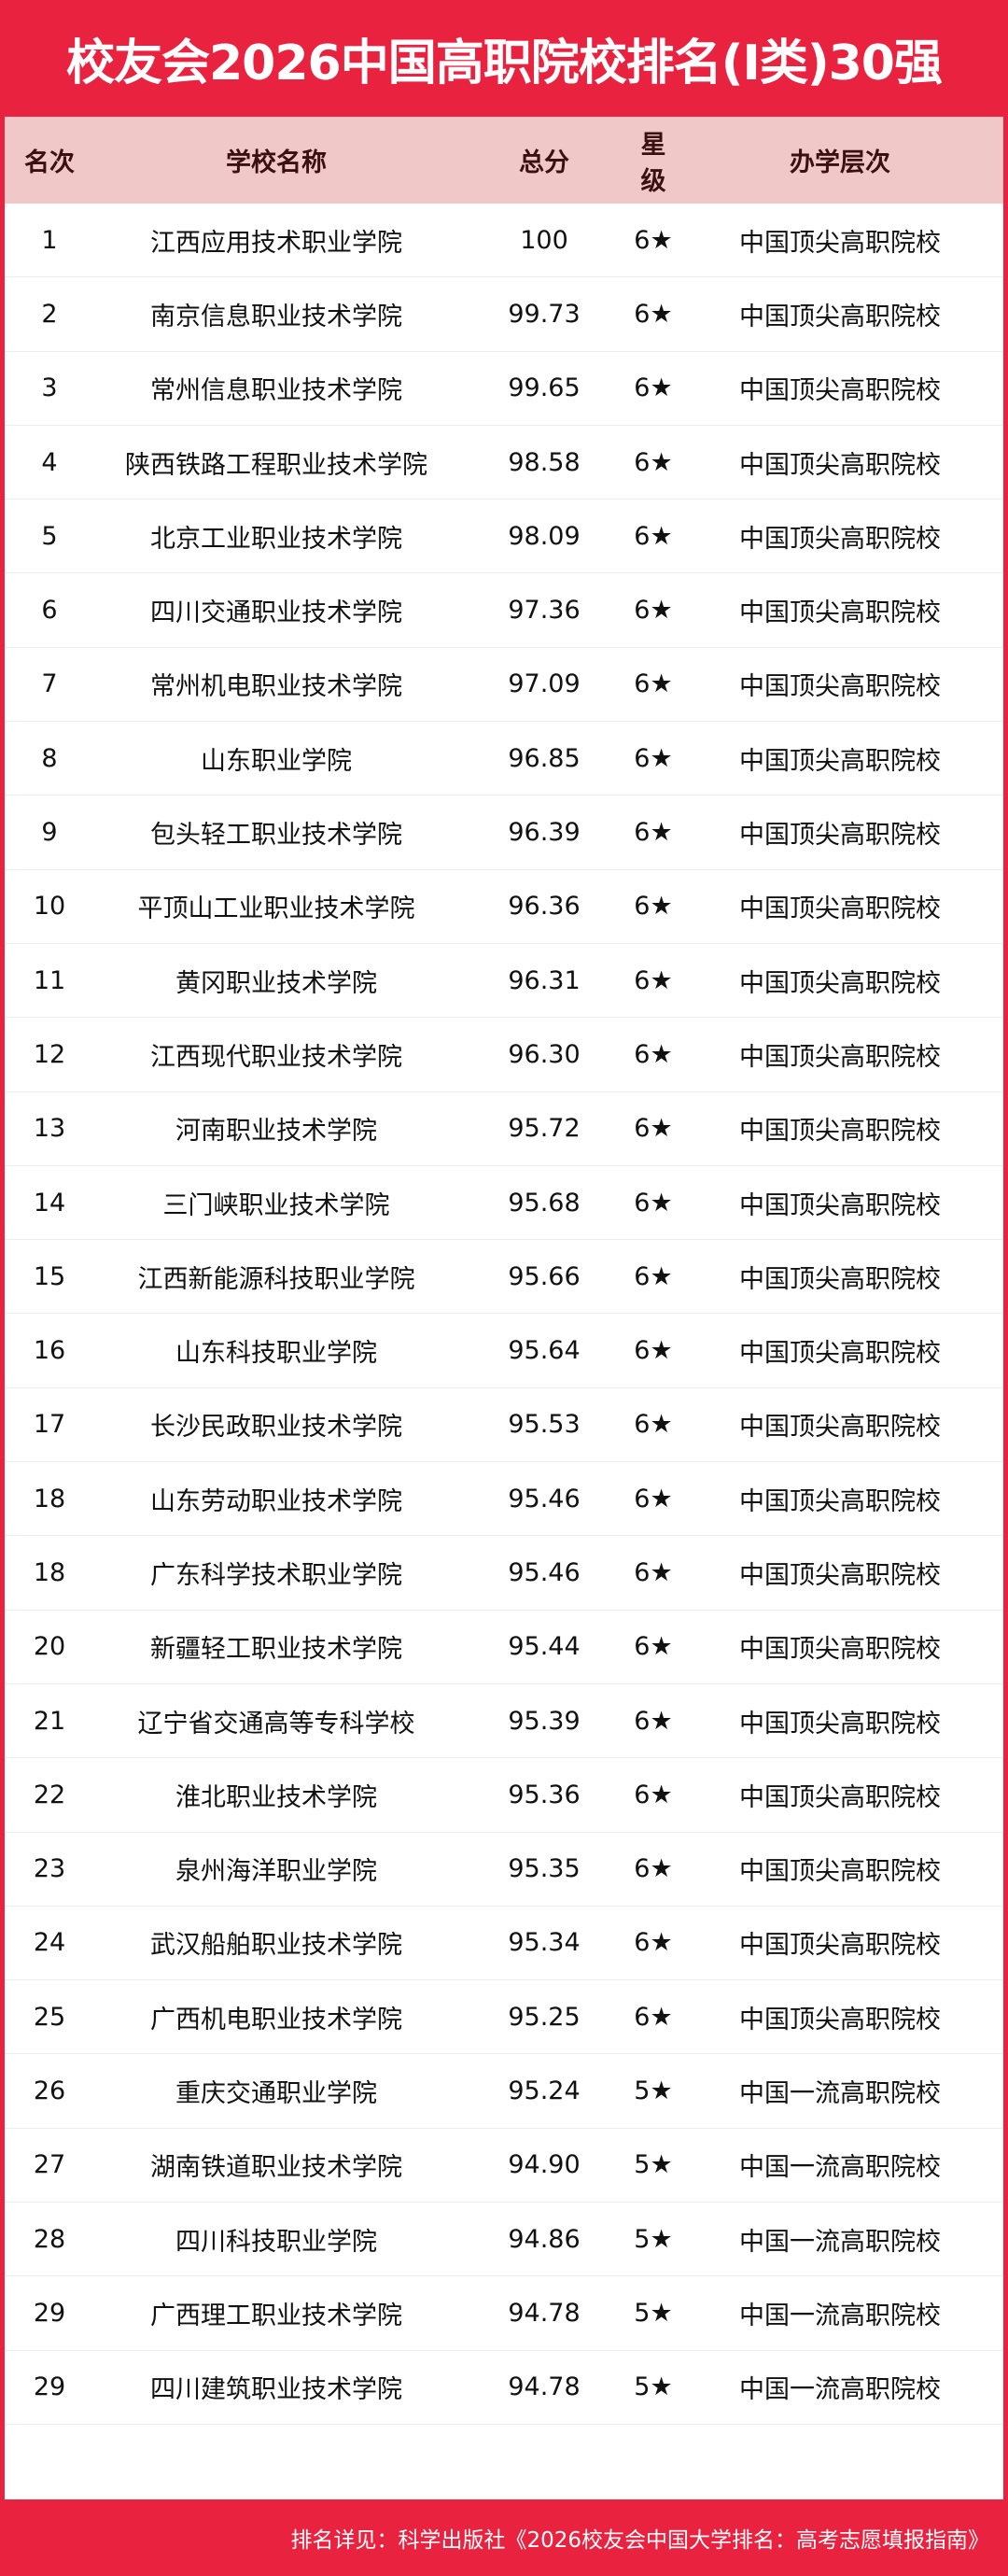 Image resolution: width=1008 pixels, height=2576 pixels. I want to click on cell-school-name: 广西机电职业技术学院, so click(276, 2020).